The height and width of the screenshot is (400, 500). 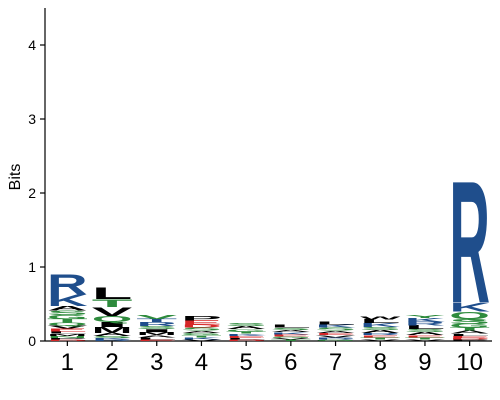 I want to click on y-tick-label: 2, so click(x=32, y=193).